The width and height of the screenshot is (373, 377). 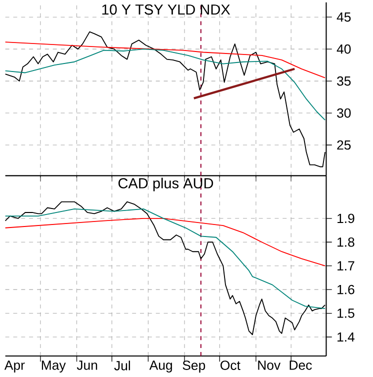 I want to click on line-series, so click(x=165, y=60).